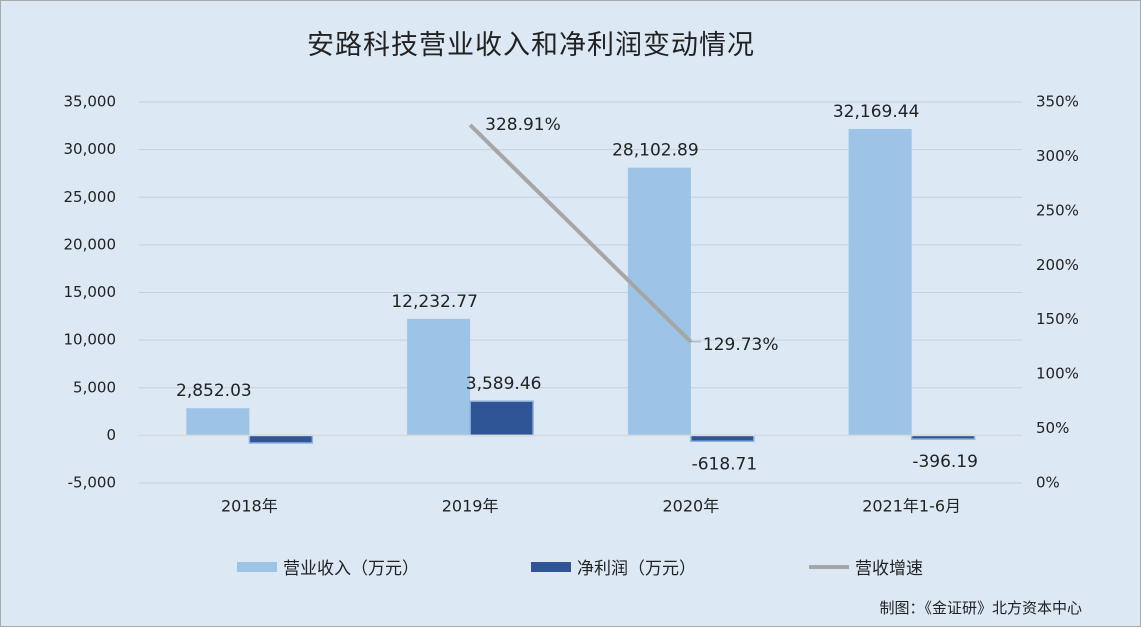 This screenshot has height=628, width=1141. What do you see at coordinates (1057, 319) in the screenshot?
I see `y-right-tick-label: 150%` at bounding box center [1057, 319].